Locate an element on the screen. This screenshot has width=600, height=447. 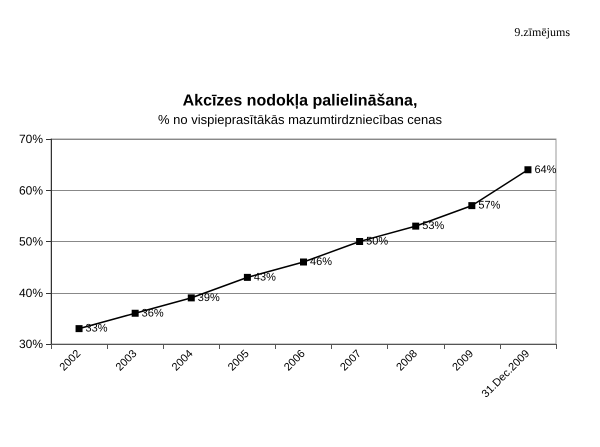
data-label: 39% is located at coordinates (209, 298).